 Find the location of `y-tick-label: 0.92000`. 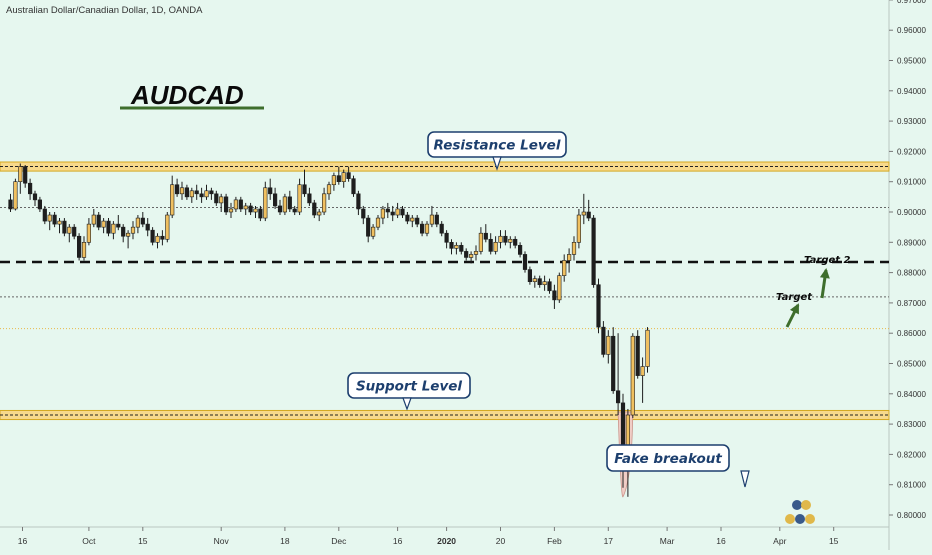

y-tick-label: 0.92000 is located at coordinates (911, 151).